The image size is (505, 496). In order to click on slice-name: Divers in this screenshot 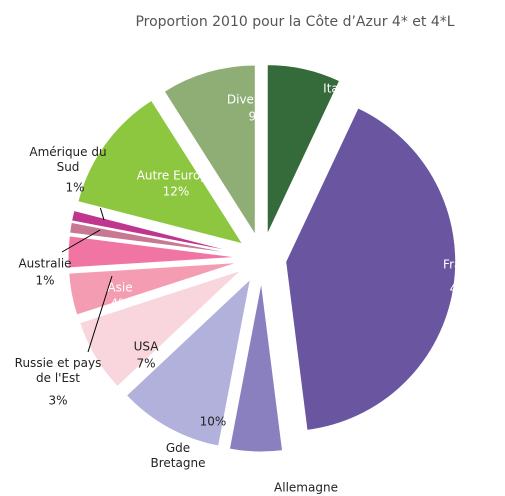, I will do `click(246, 99)`.